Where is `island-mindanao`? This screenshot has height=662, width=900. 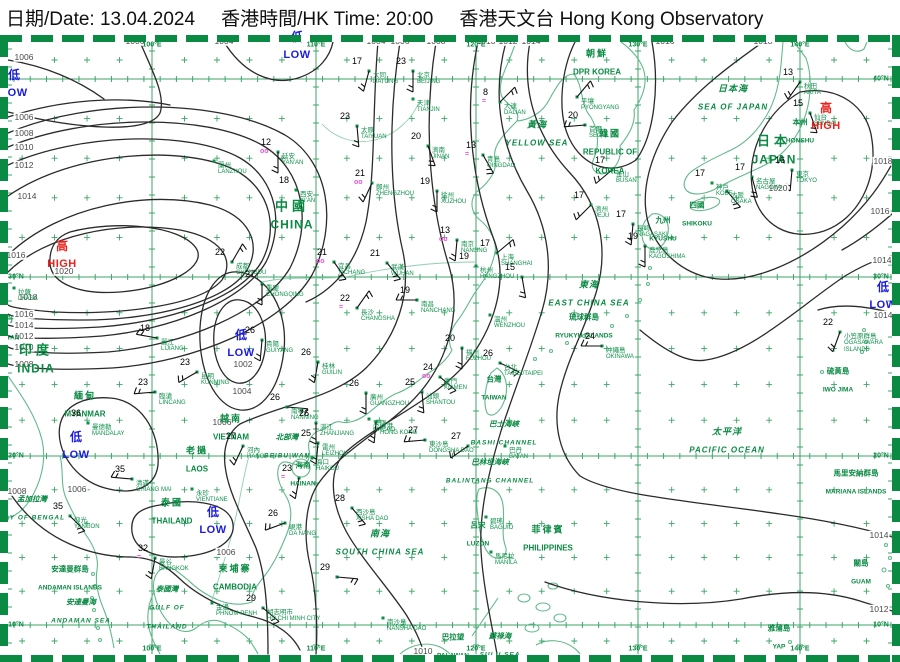
island-mindanao is located at coordinates (558, 647).